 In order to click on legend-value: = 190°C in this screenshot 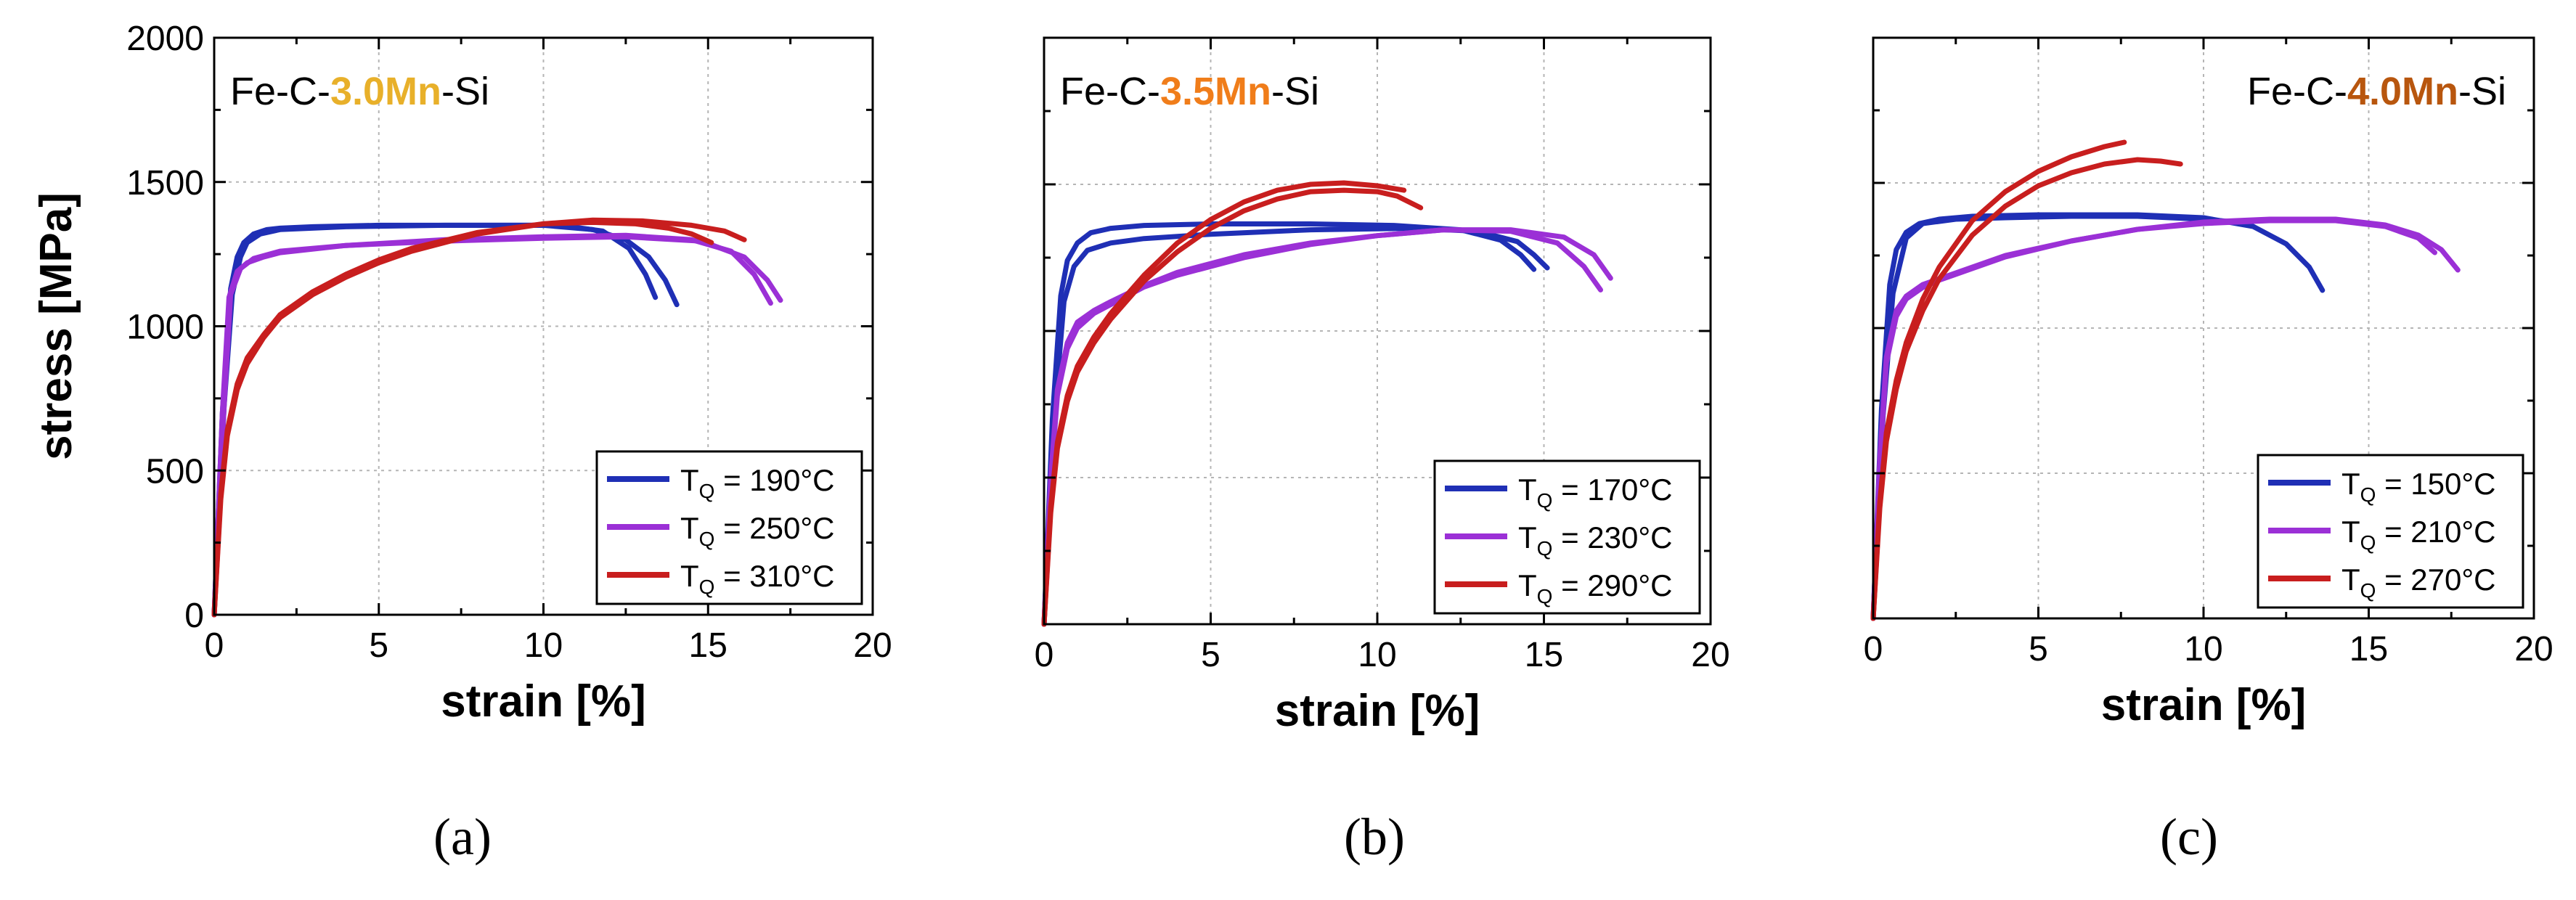, I will do `click(774, 480)`.